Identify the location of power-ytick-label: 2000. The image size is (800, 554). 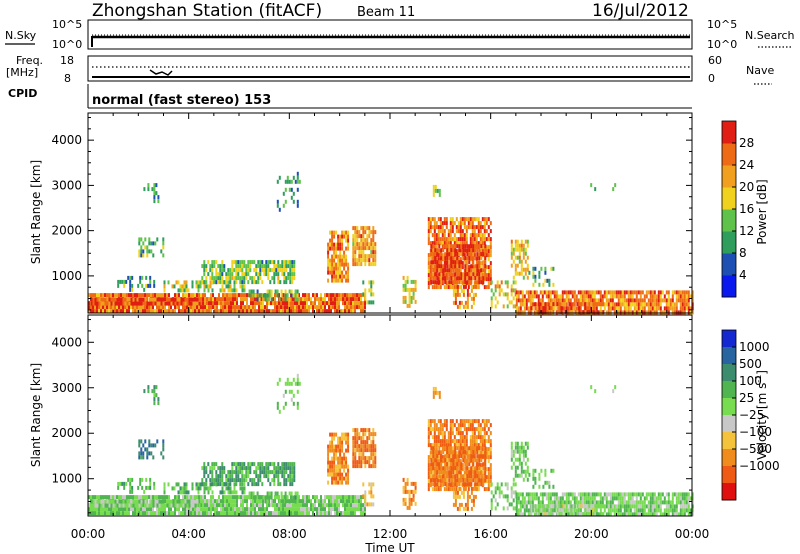
(66, 231).